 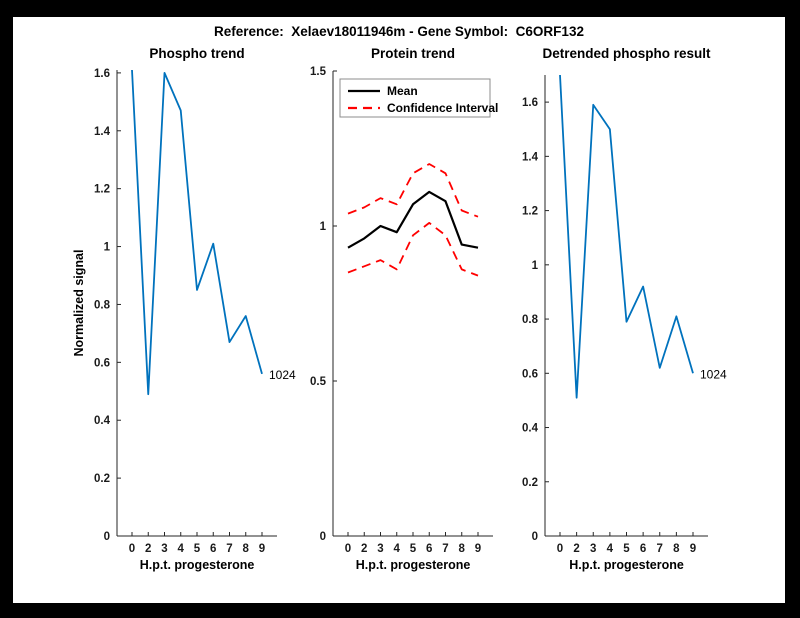 What do you see at coordinates (318, 72) in the screenshot?
I see `y-tick-label: 1.5` at bounding box center [318, 72].